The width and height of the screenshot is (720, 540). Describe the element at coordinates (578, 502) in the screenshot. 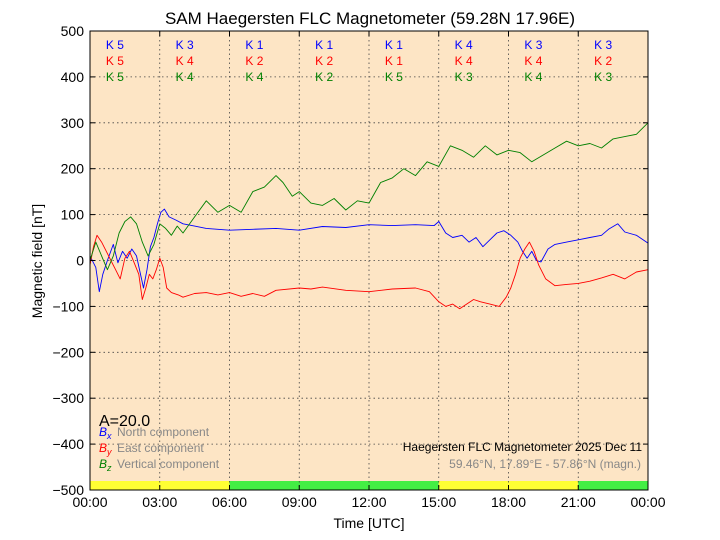

I see `x-tick-label-7: 21:00` at that location.